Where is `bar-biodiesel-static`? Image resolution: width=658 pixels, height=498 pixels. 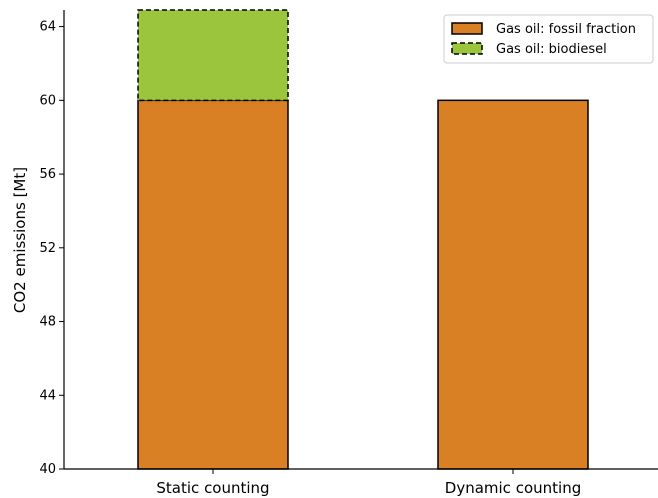 bar-biodiesel-static is located at coordinates (213, 55).